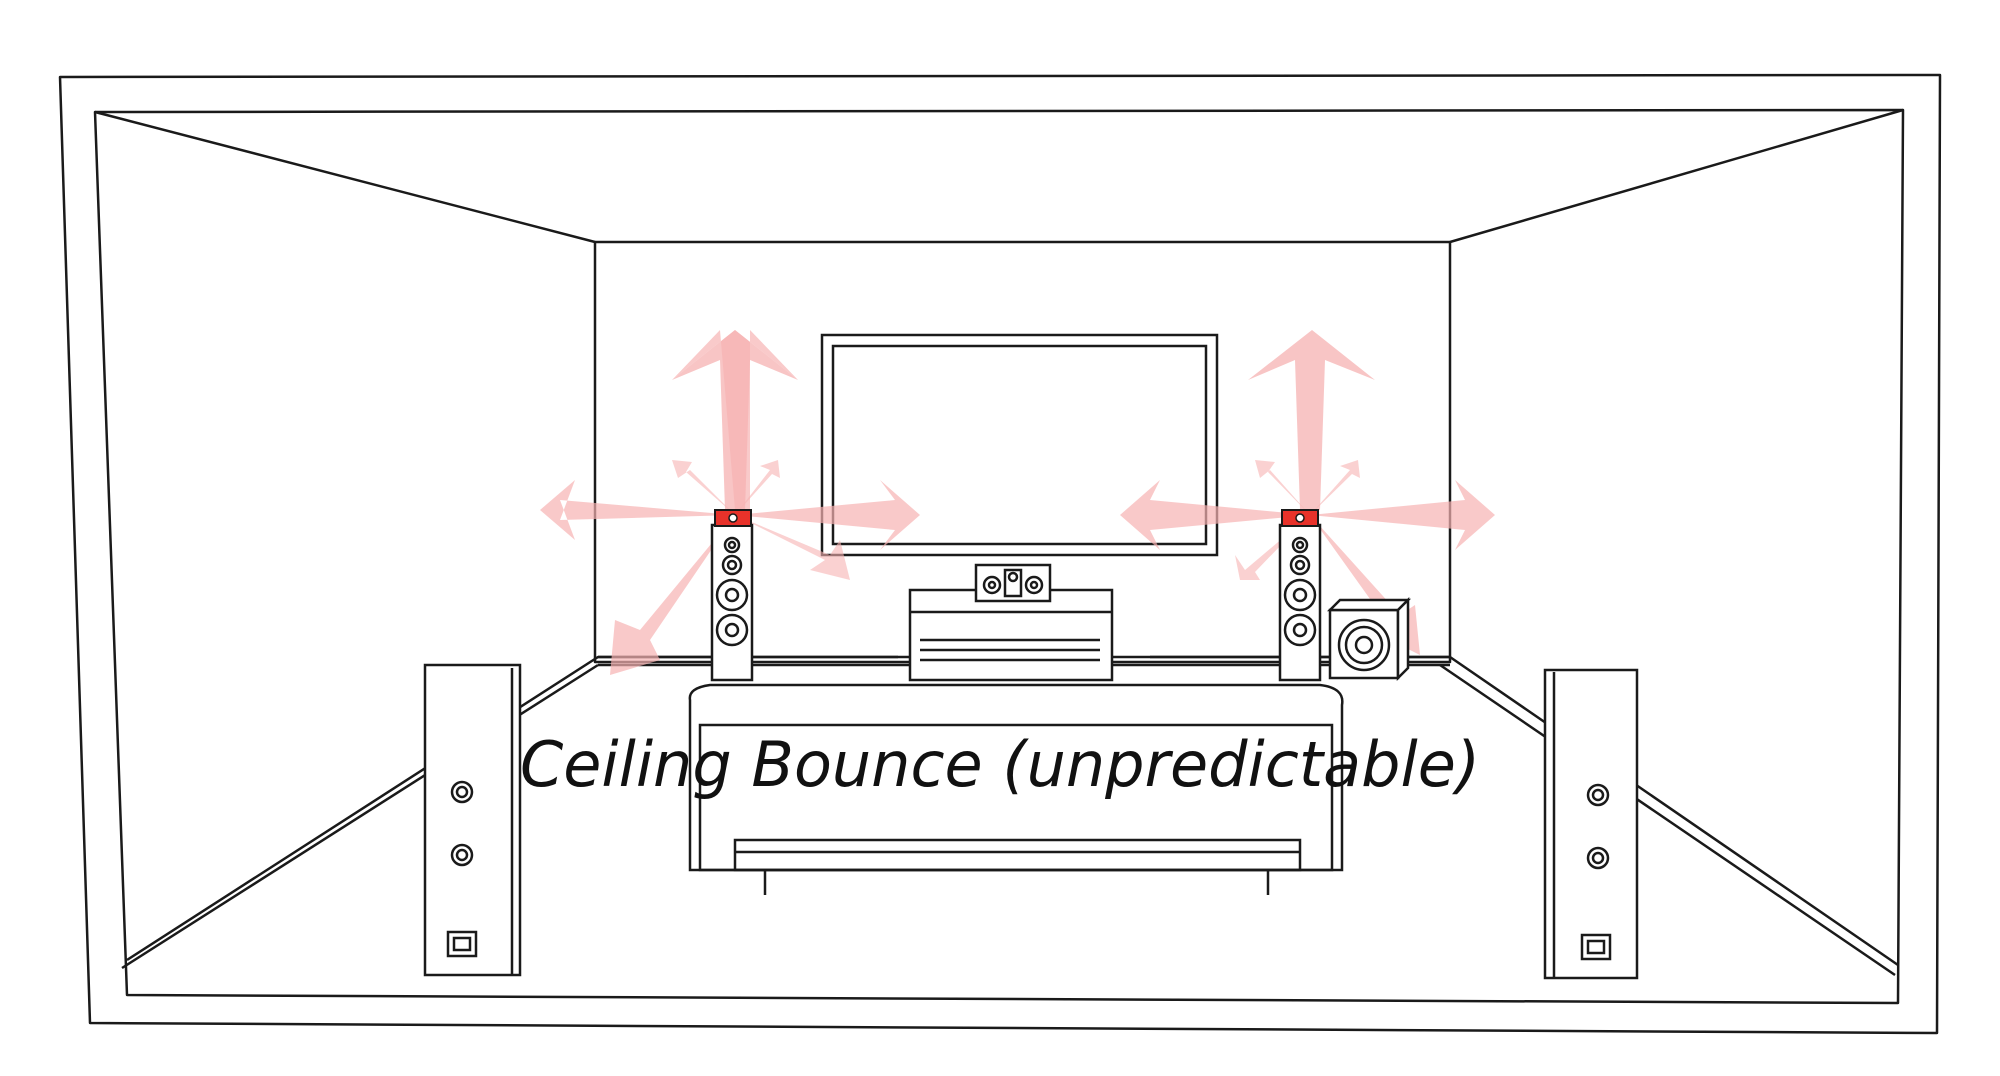 Image resolution: width=2000 pixels, height=1076 pixels. What do you see at coordinates (1300, 518) in the screenshot?
I see `upfiring-module-right` at bounding box center [1300, 518].